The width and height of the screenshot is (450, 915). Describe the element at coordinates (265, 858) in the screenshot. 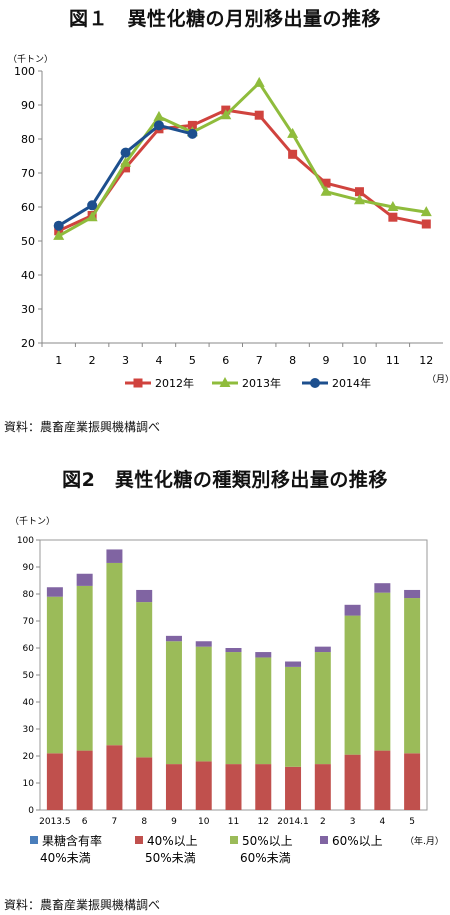

I see `legend-label: 60%未満` at that location.